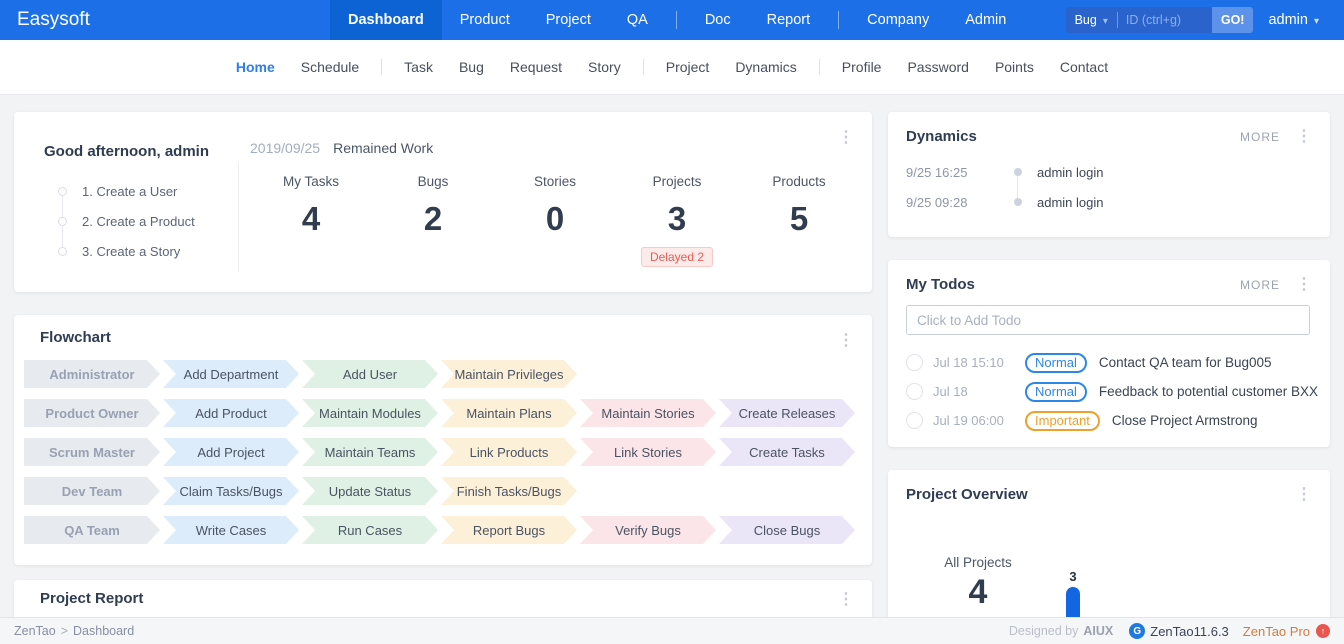 The image size is (1344, 644). Describe the element at coordinates (370, 491) in the screenshot. I see `flow-step: Update Status` at that location.